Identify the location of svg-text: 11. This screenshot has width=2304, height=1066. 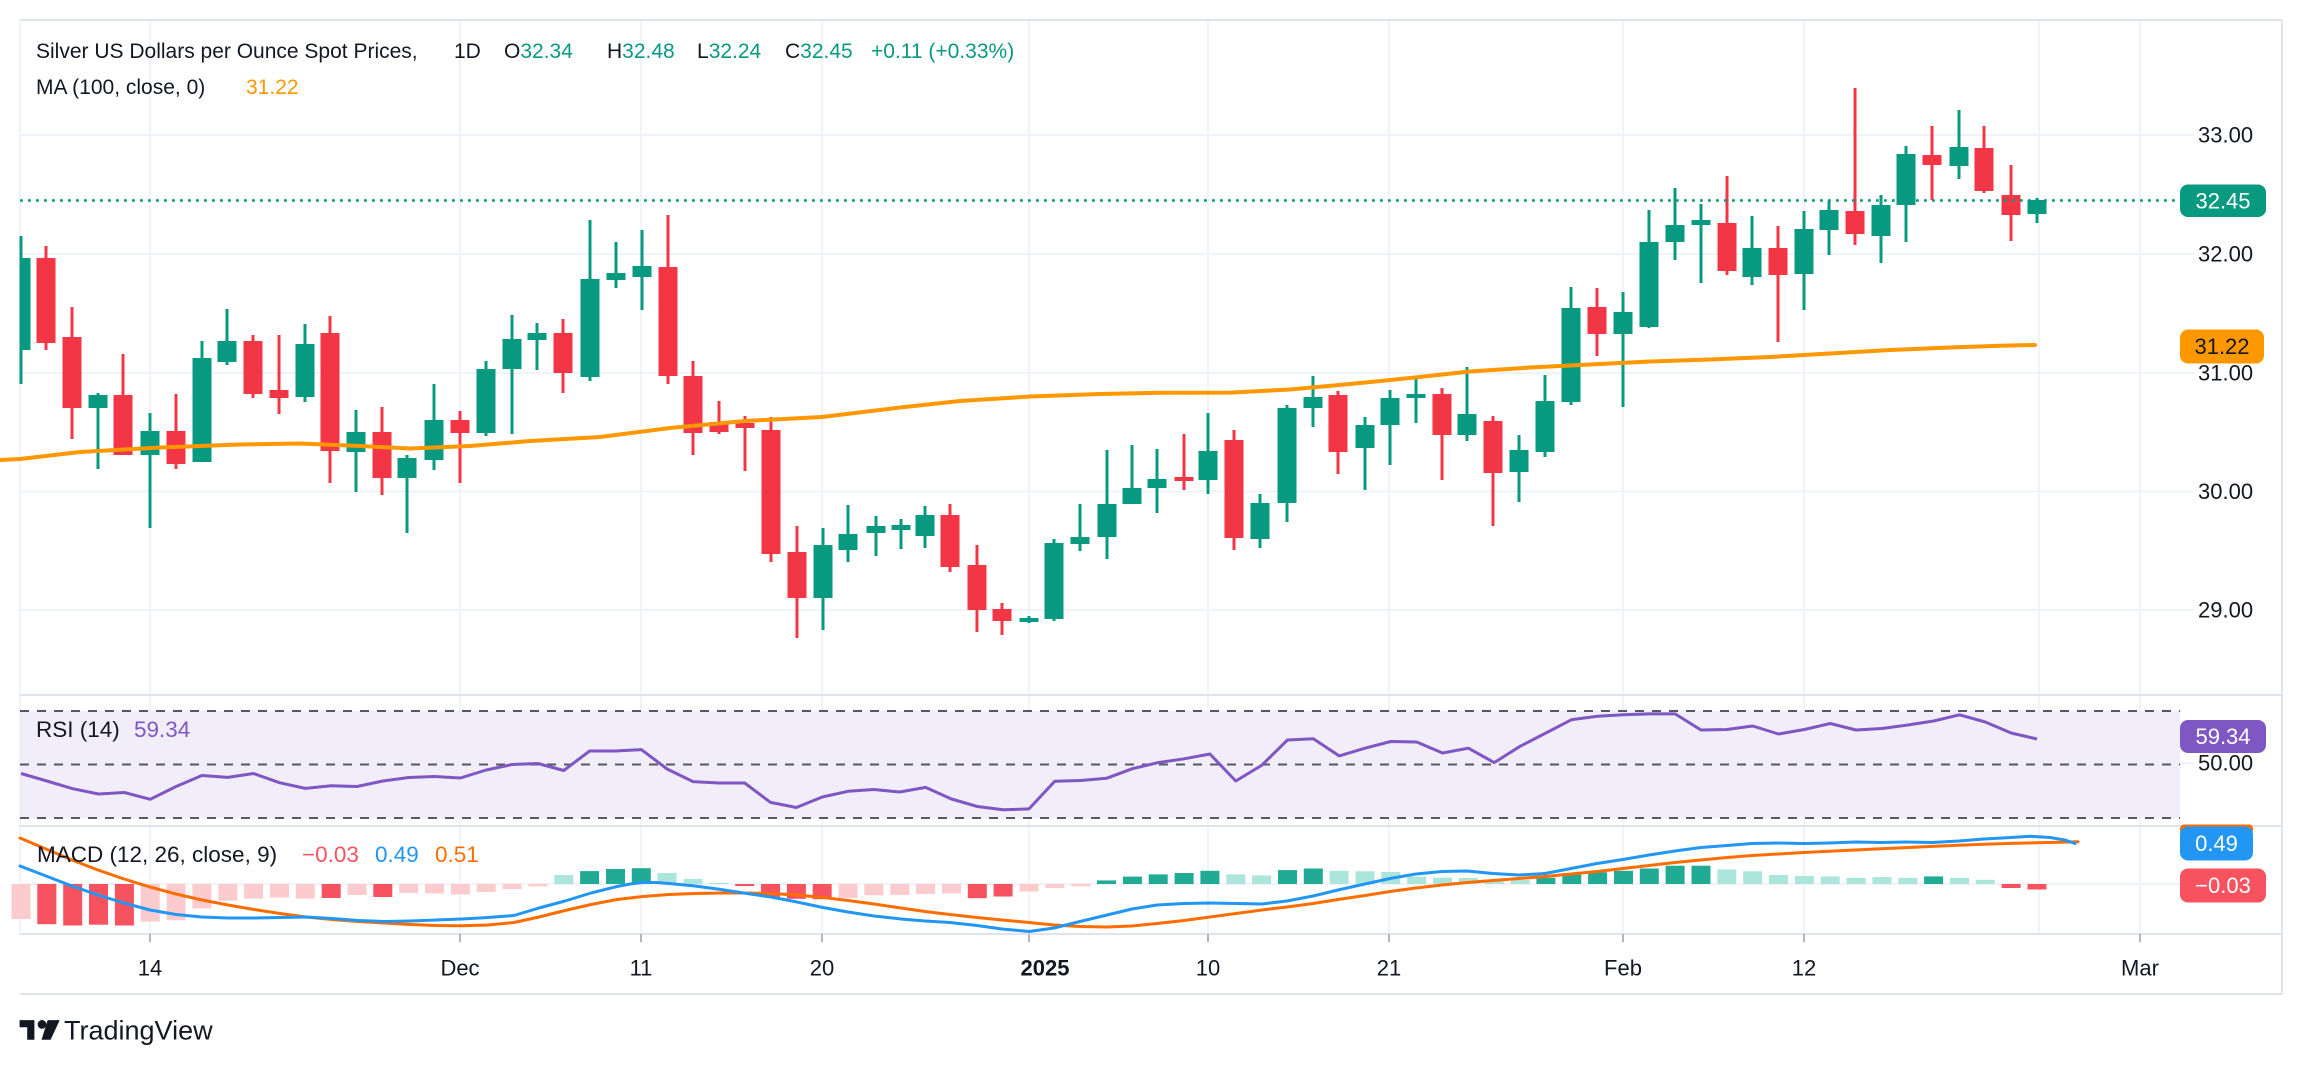
(641, 968).